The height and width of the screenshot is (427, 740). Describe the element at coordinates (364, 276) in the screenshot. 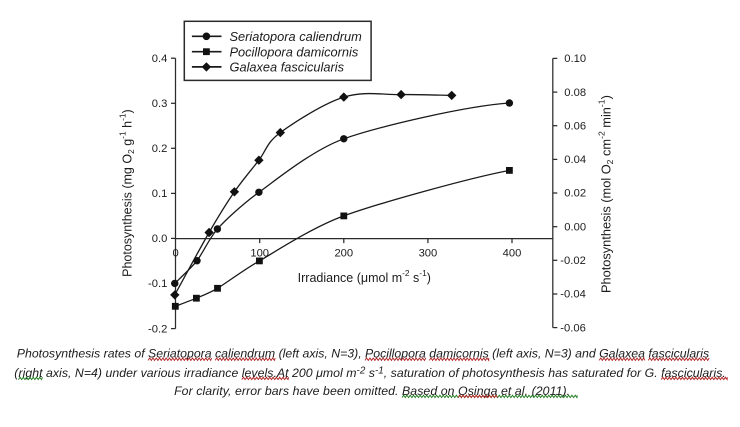

I see `svg-text: Irradiance (μmol m-2 s-1)` at that location.